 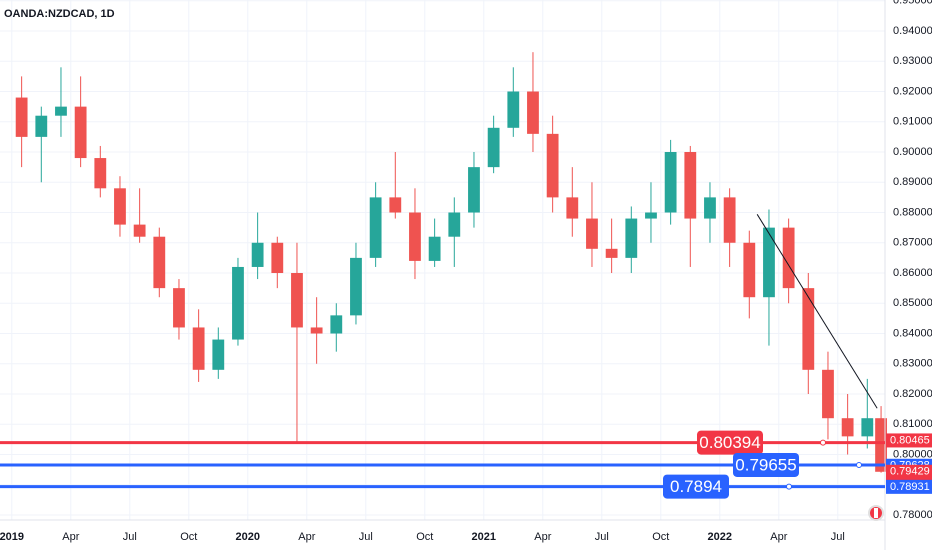 I want to click on y-tick-label: 0.92000, so click(x=912, y=91).